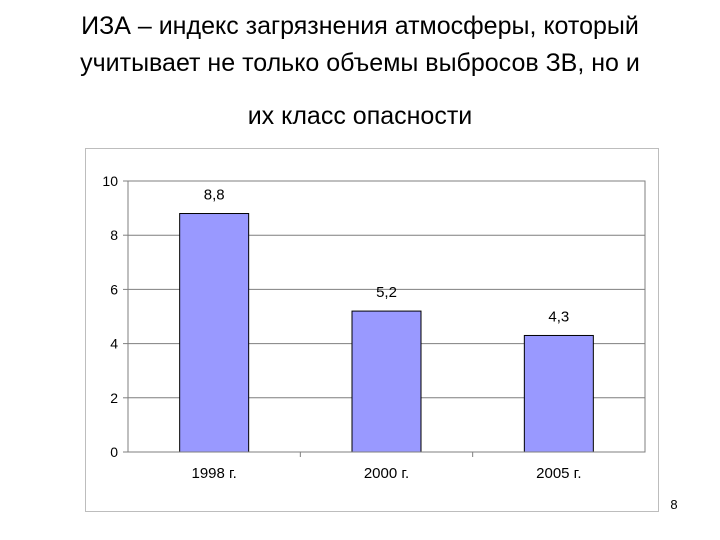 The width and height of the screenshot is (720, 540). Describe the element at coordinates (114, 289) in the screenshot. I see `y-tick-label: 6` at that location.